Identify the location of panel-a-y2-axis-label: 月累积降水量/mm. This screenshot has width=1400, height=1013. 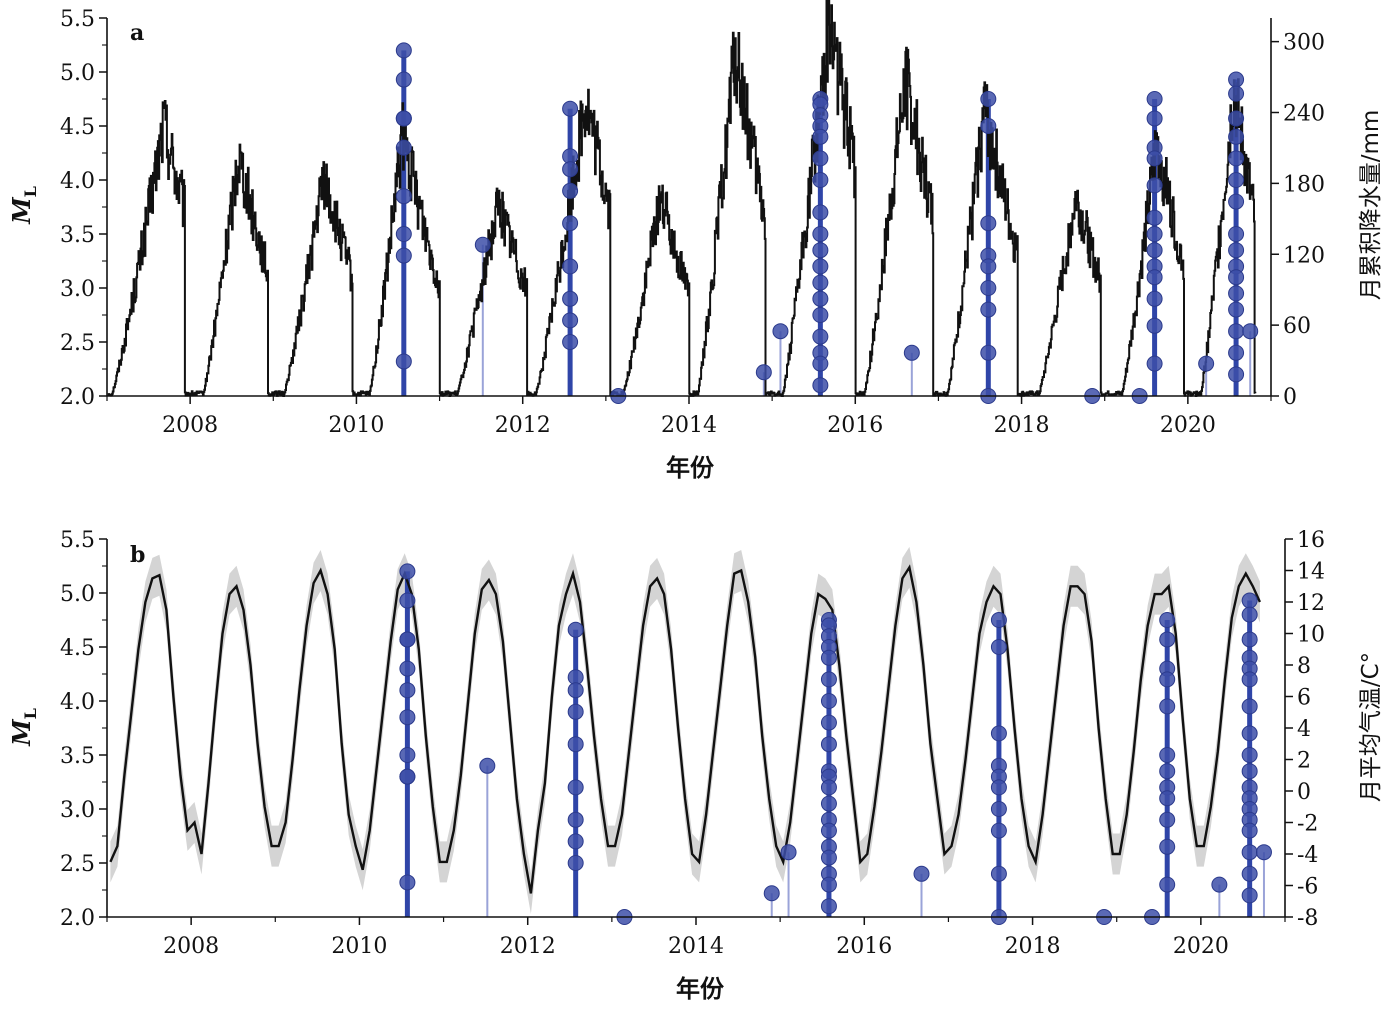
(1371, 205).